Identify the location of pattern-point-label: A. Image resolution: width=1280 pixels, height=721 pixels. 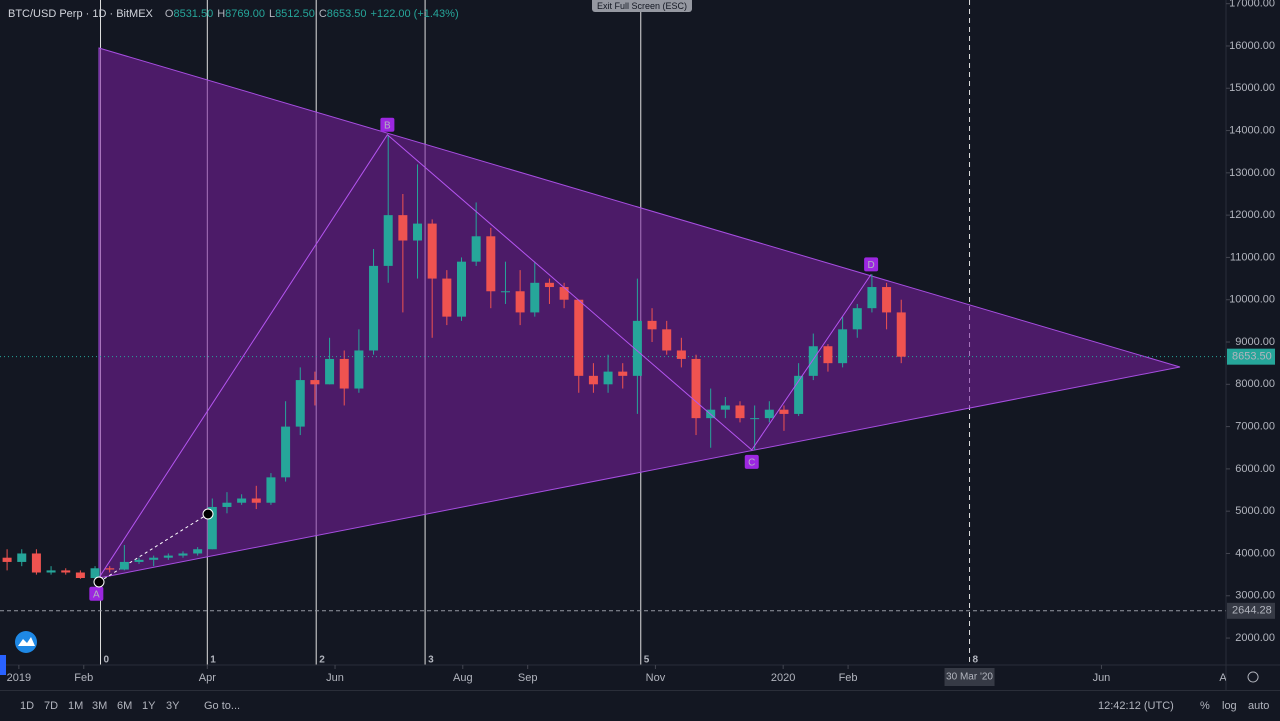
(96, 594).